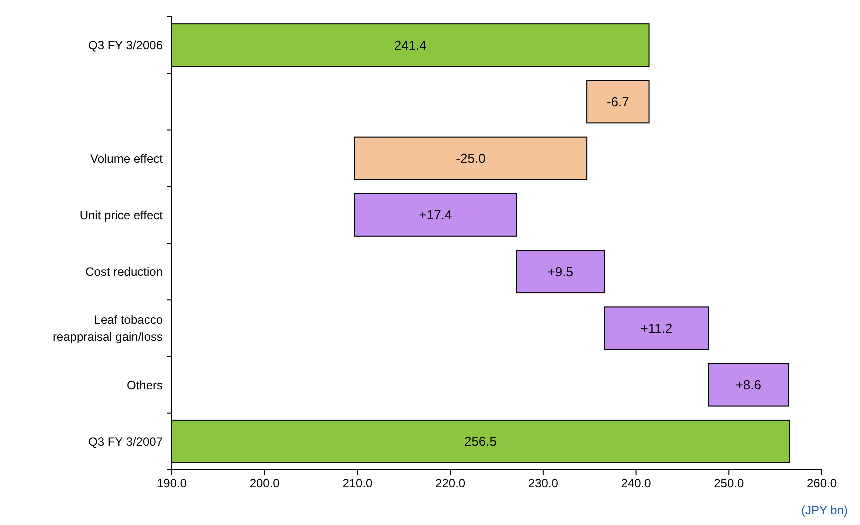  I want to click on data-label: +8.6, so click(749, 385).